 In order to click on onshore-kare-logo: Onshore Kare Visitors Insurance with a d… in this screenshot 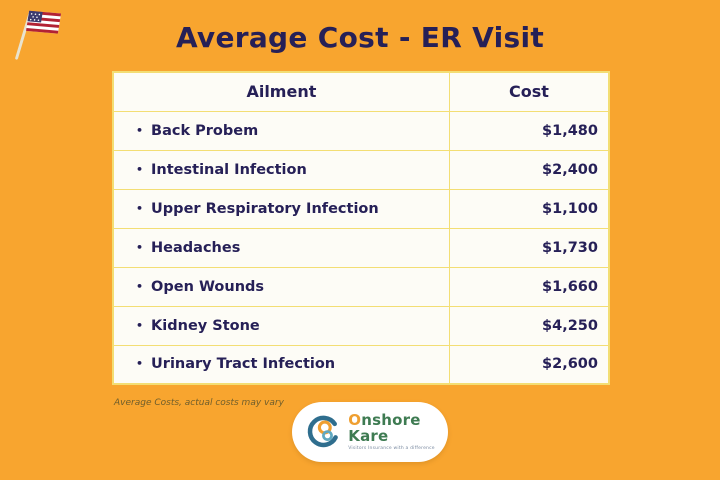, I will do `click(370, 432)`.